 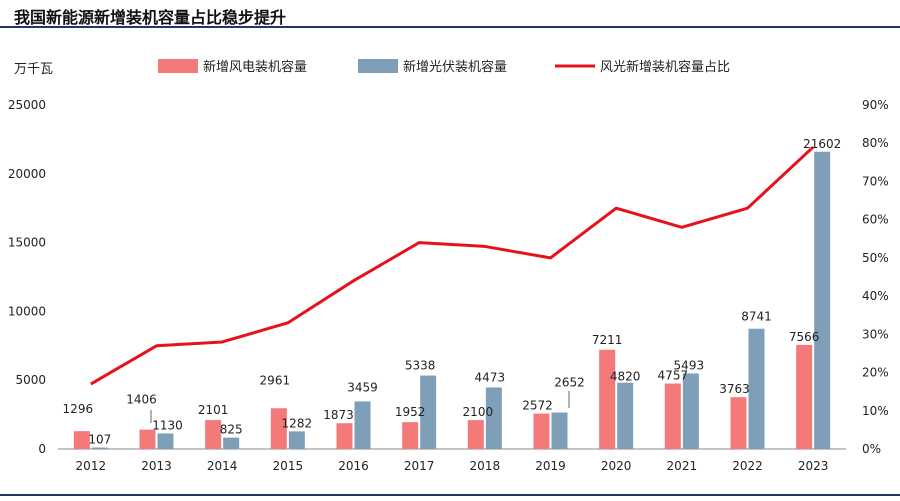 What do you see at coordinates (607, 340) in the screenshot?
I see `wind-value-label: 7211` at bounding box center [607, 340].